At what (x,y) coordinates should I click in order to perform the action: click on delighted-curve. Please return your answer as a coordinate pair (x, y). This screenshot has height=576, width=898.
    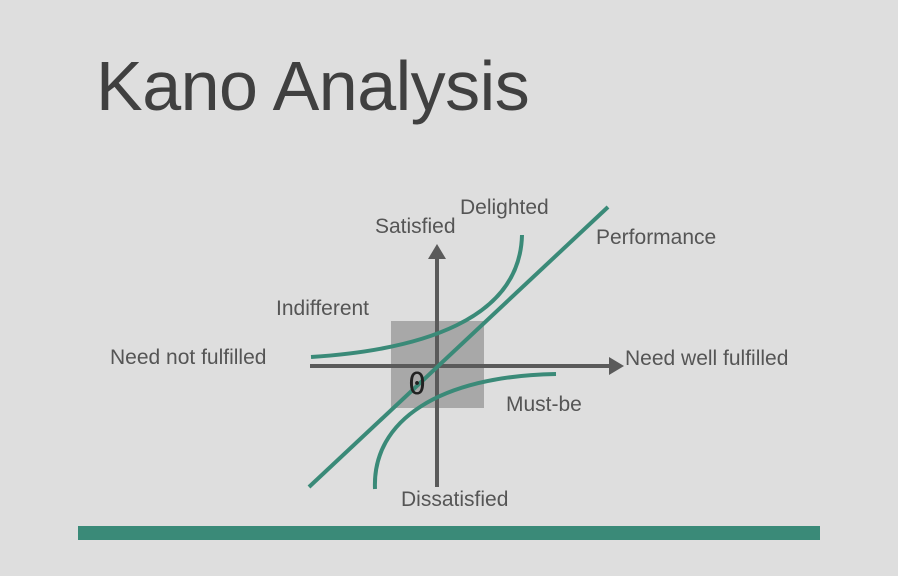
    Looking at the image, I should click on (417, 296).